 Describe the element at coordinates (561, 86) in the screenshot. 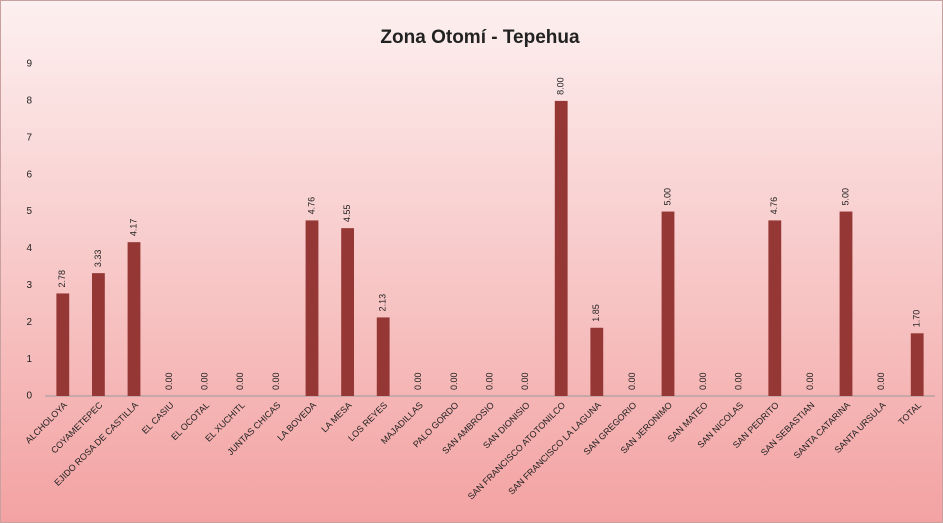

I see `value-label: 8.00` at that location.